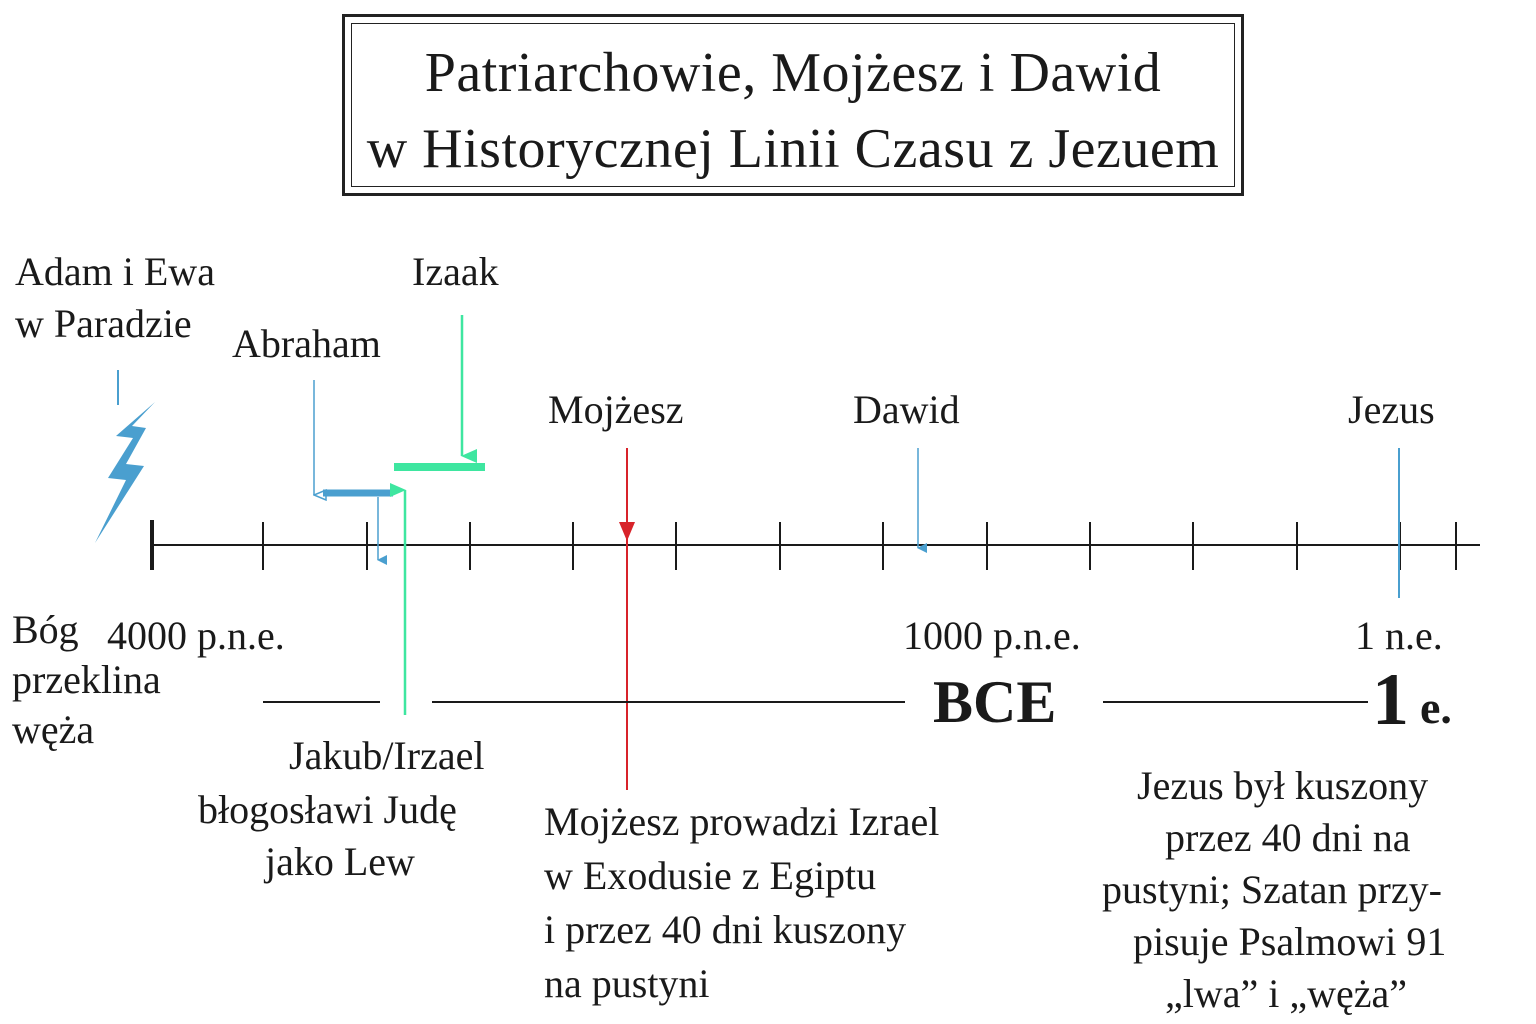 This screenshot has width=1536, height=1024. I want to click on tick-label-1000: 1000 p.n.e., so click(992, 635).